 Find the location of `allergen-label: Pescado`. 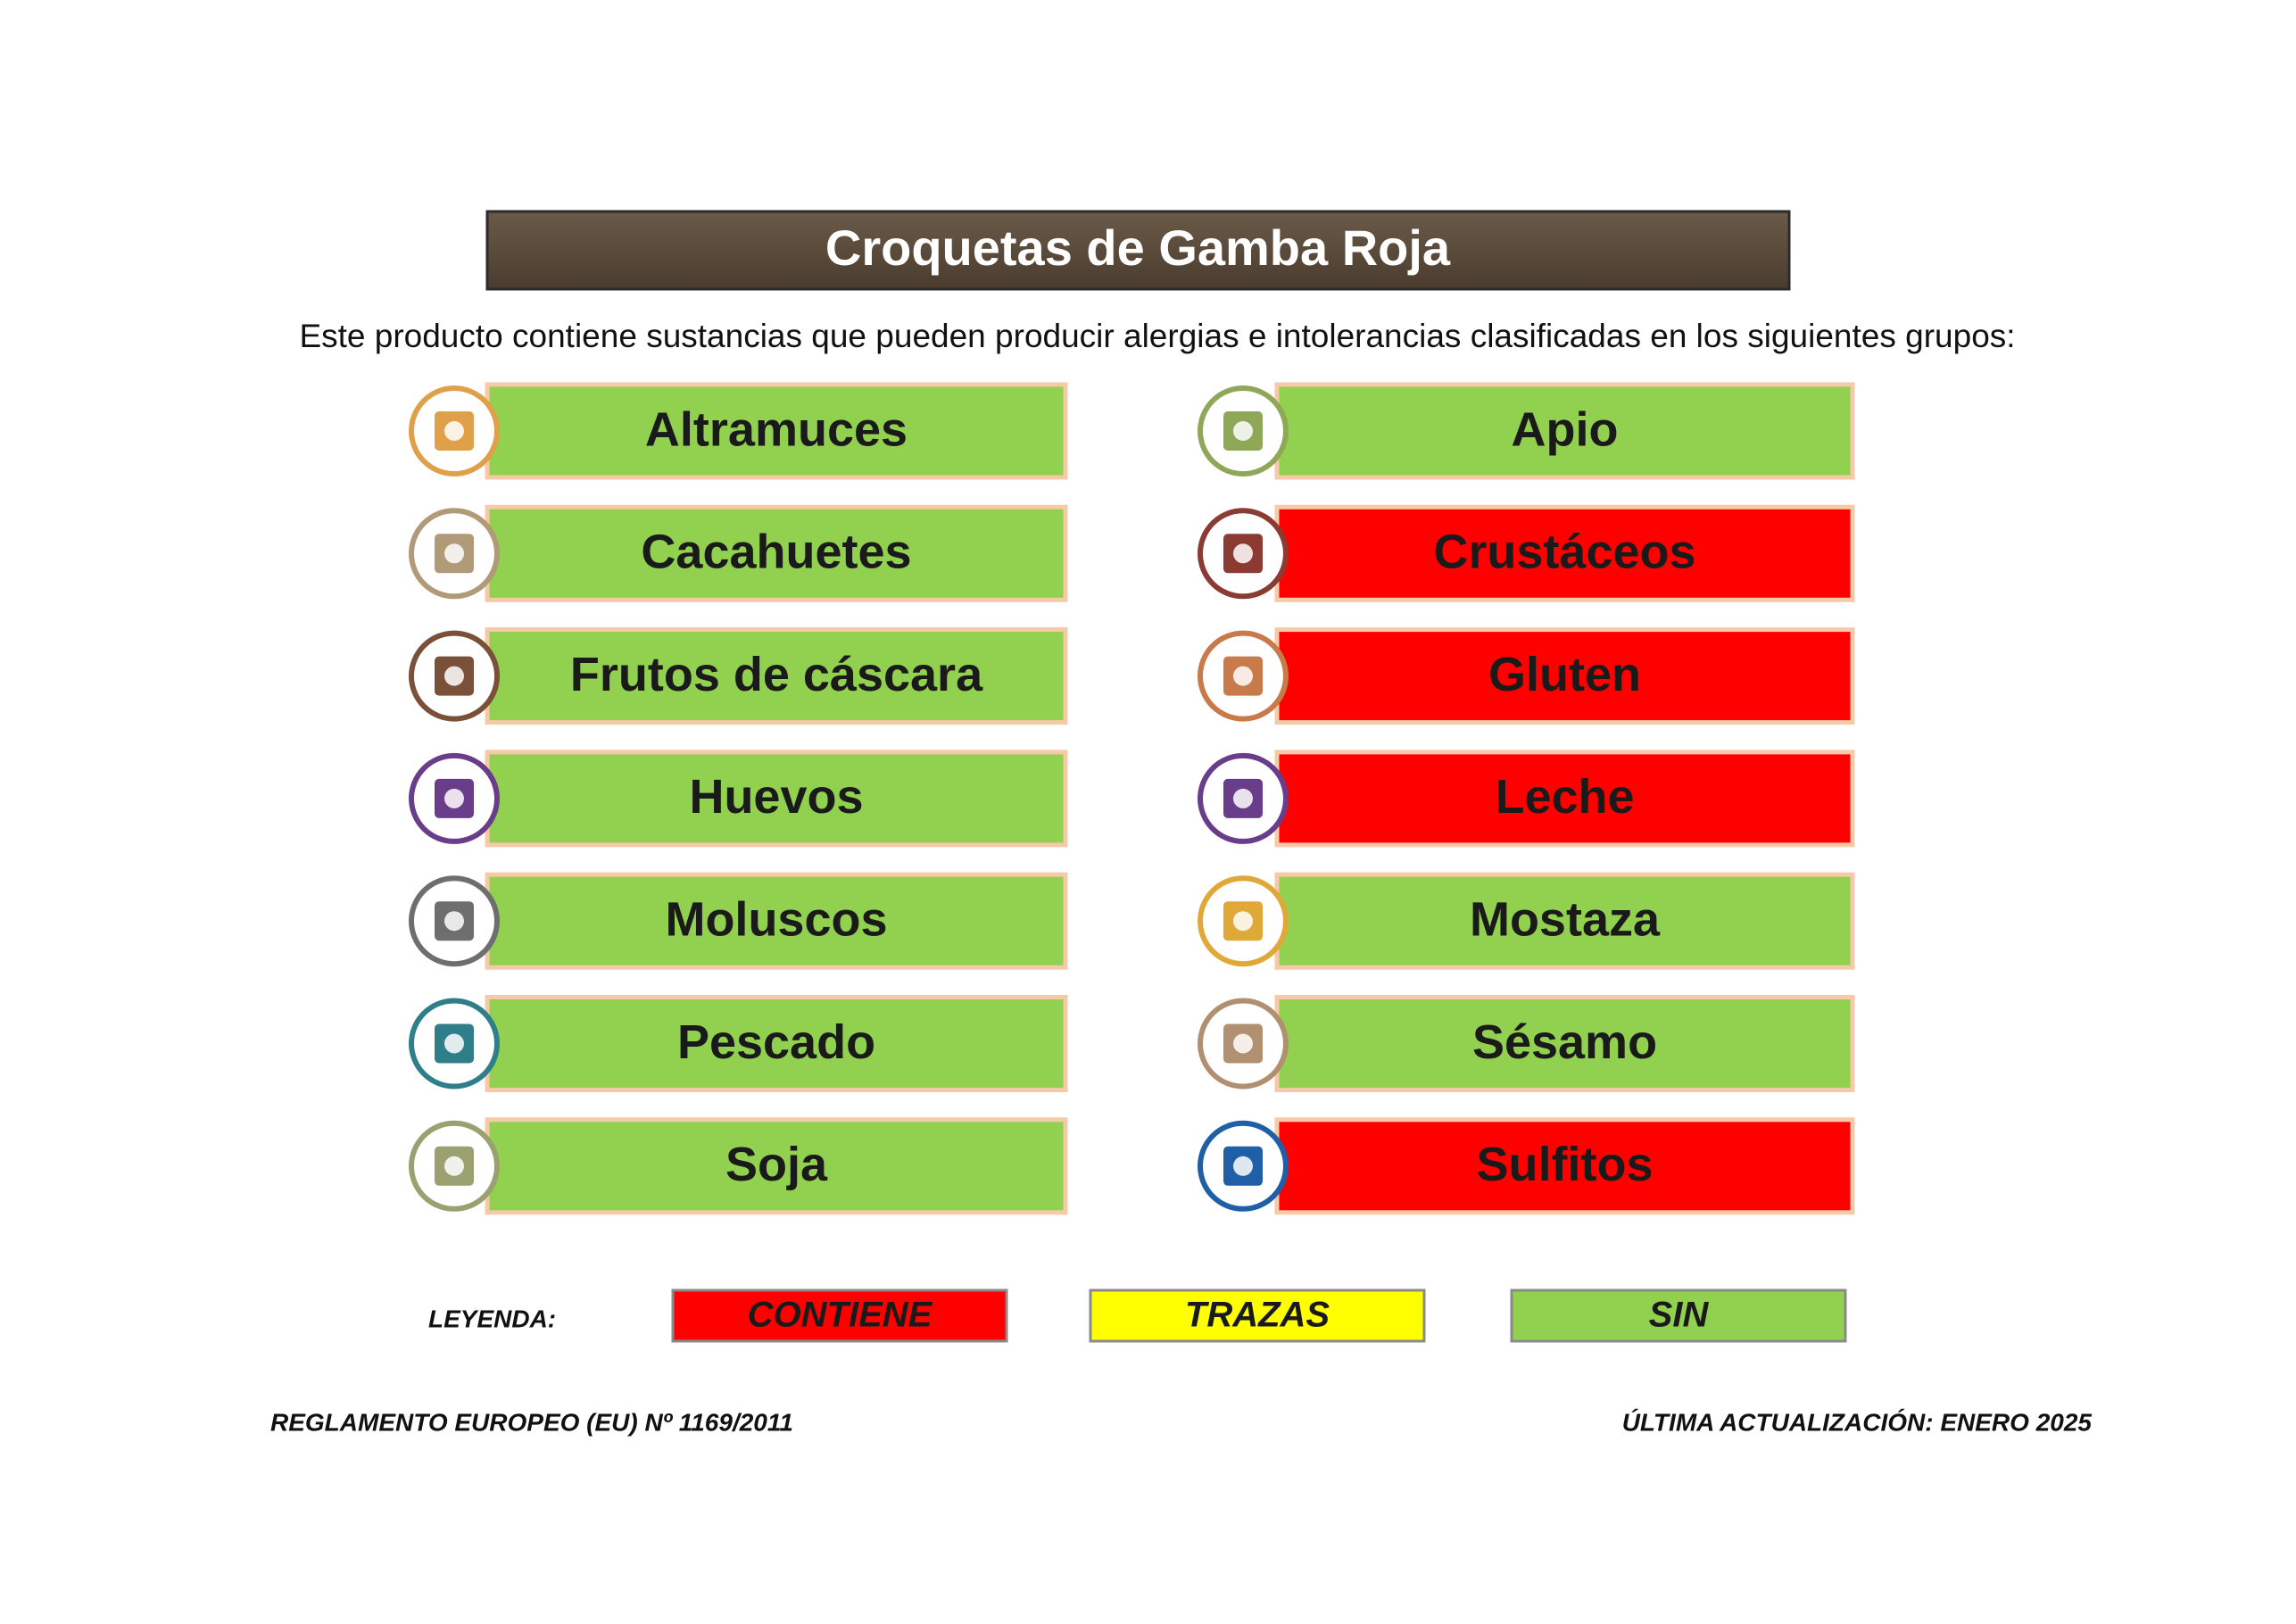

allergen-label: Pescado is located at coordinates (776, 1042).